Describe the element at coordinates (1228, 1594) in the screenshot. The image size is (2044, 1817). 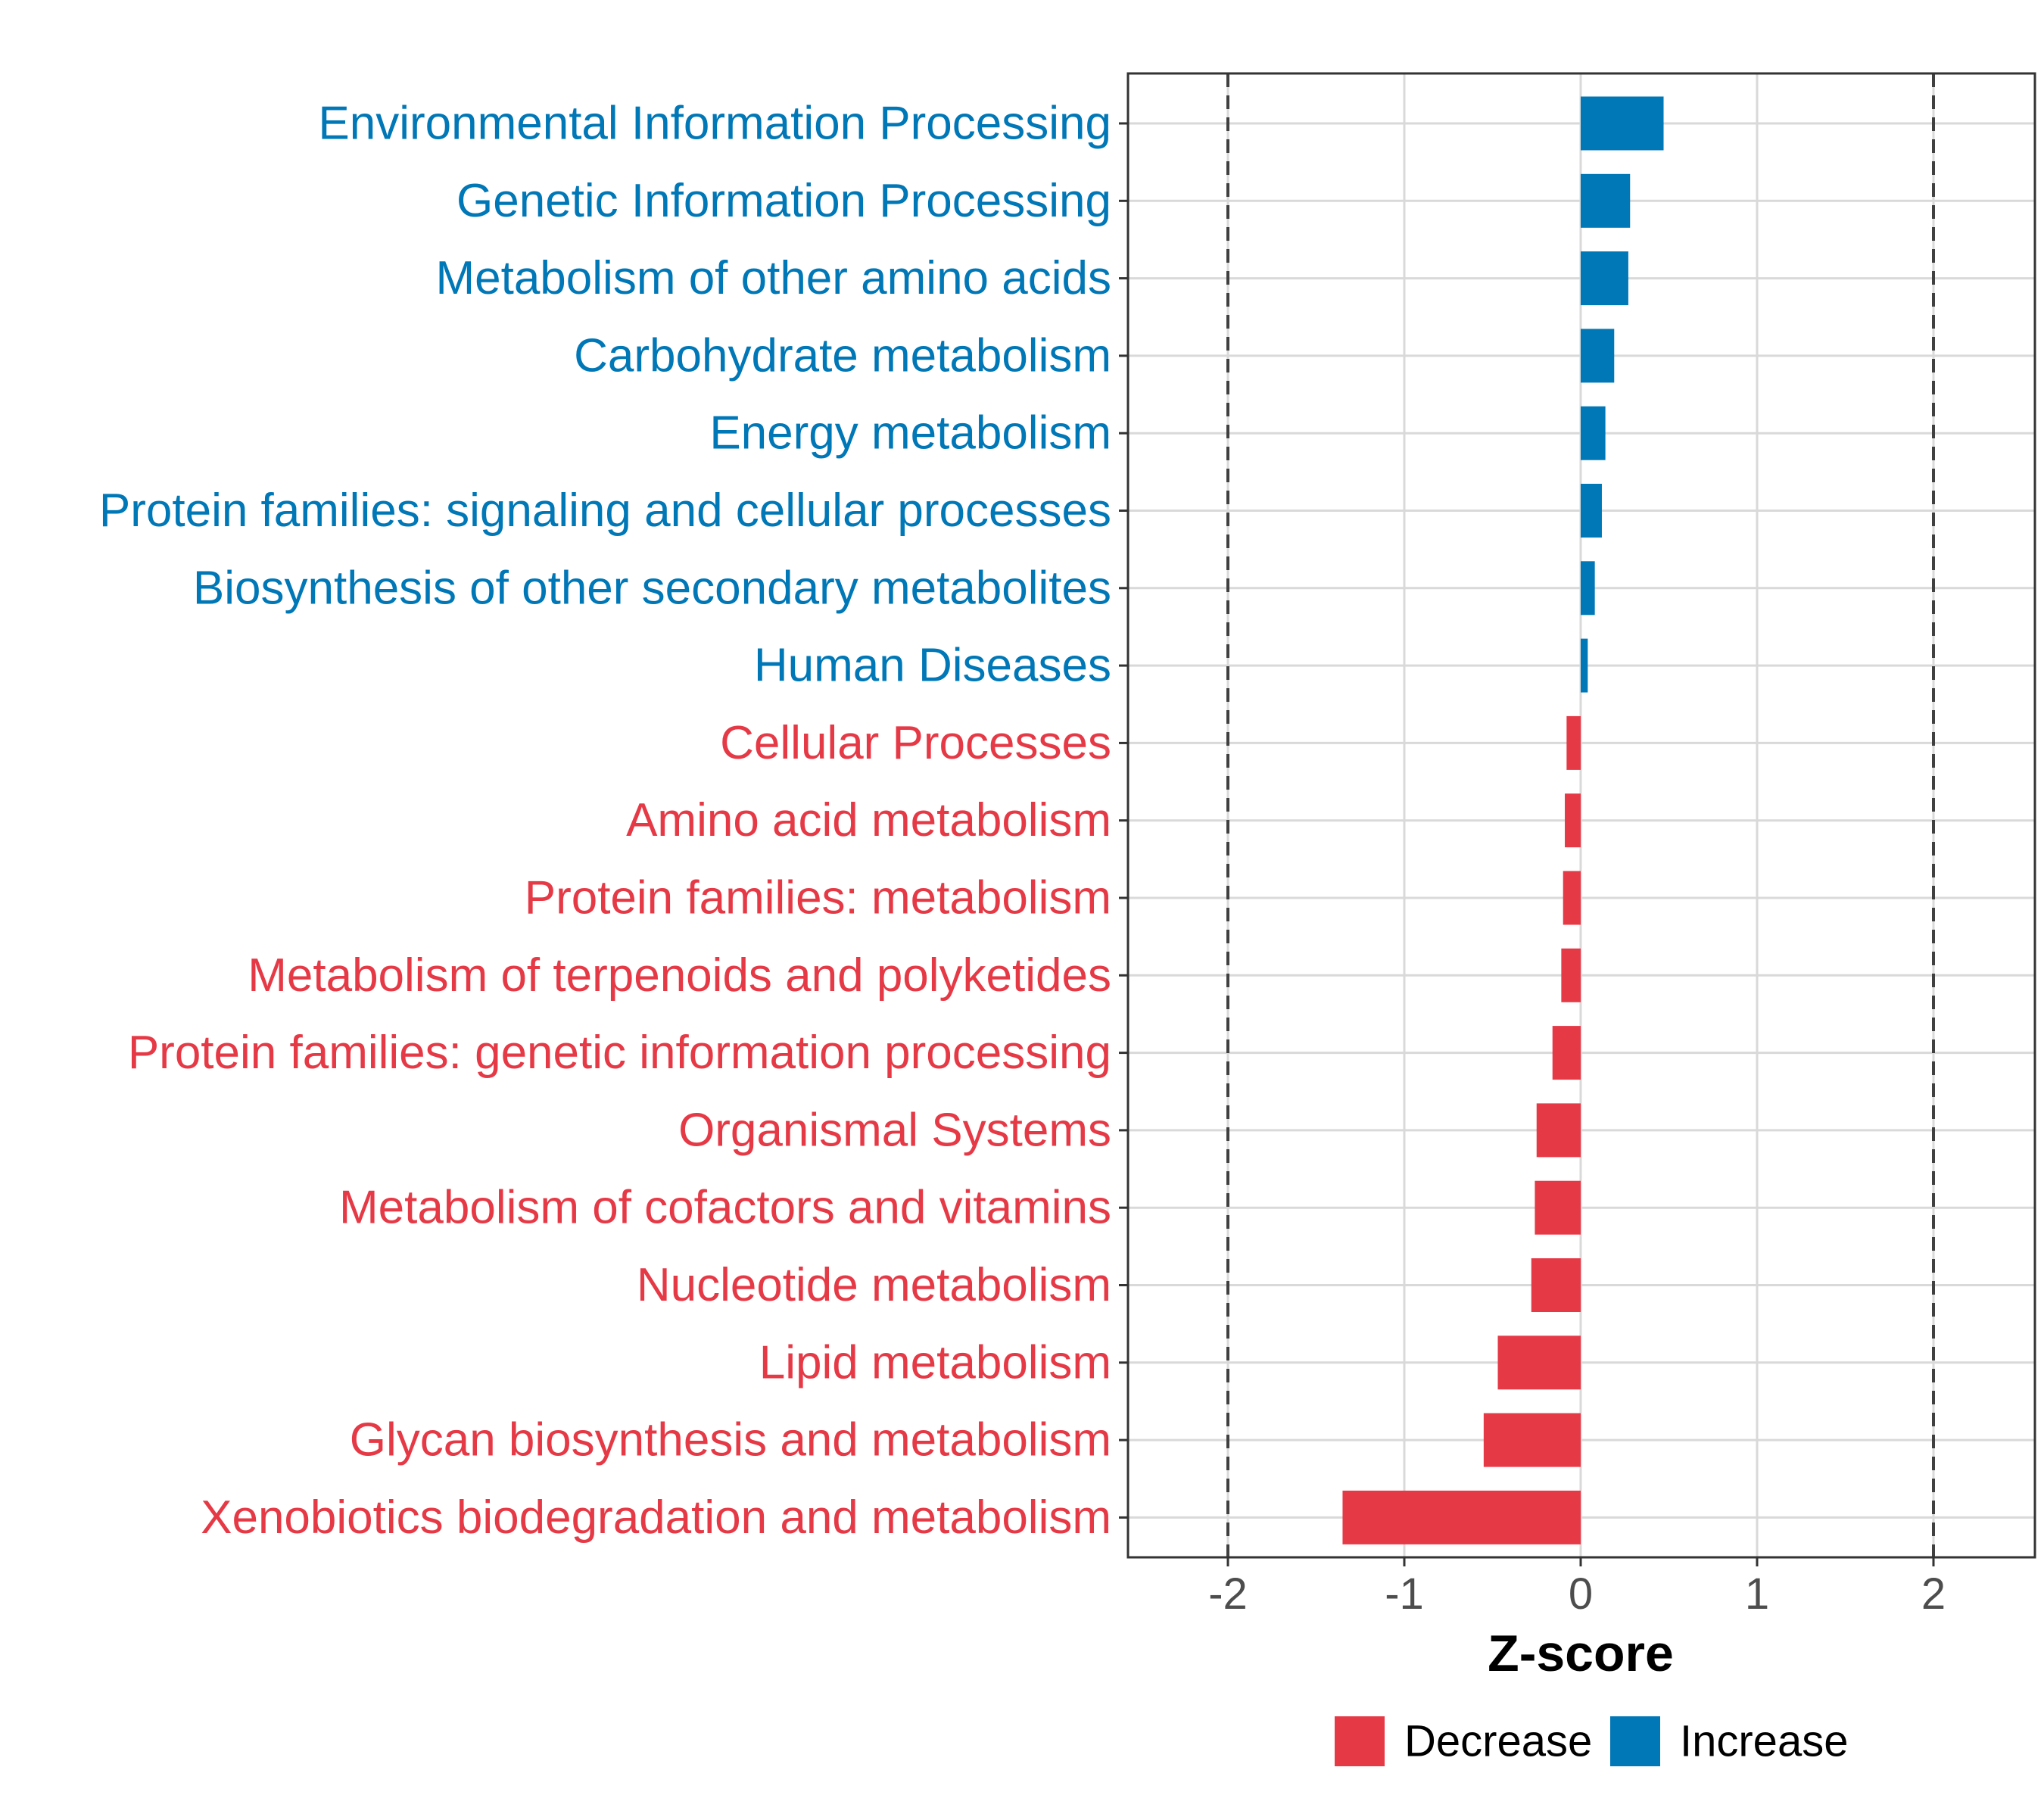
I see `x-tick-label: -2` at that location.